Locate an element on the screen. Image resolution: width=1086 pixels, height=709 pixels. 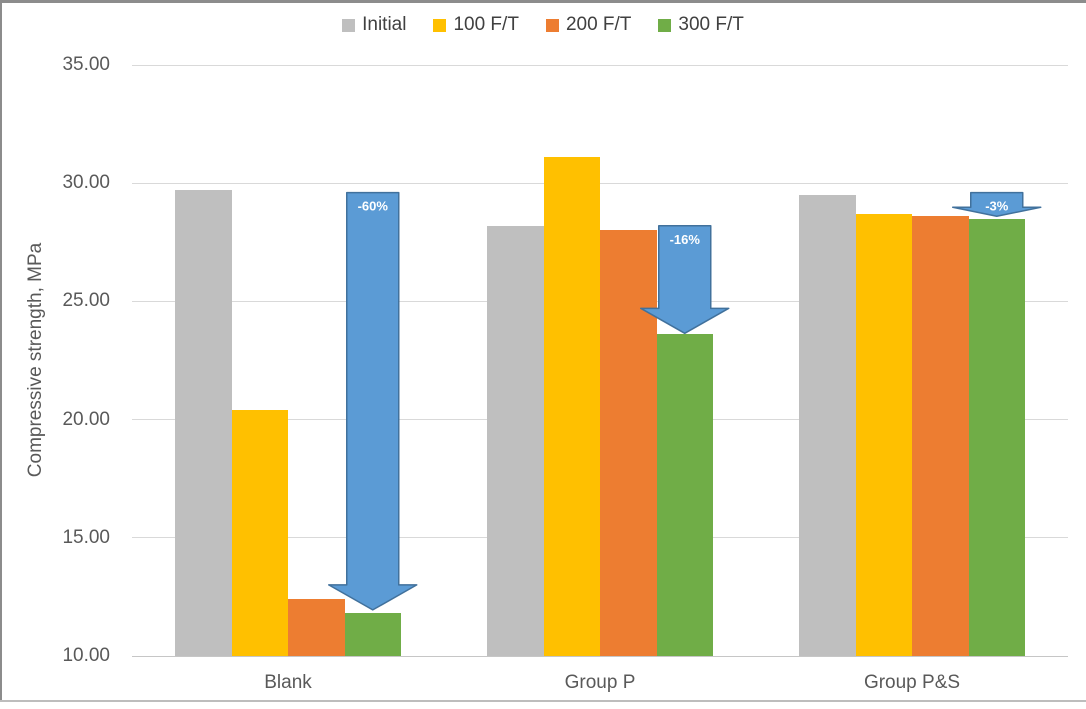
decrease-arrow-label: -60% is located at coordinates (373, 206).